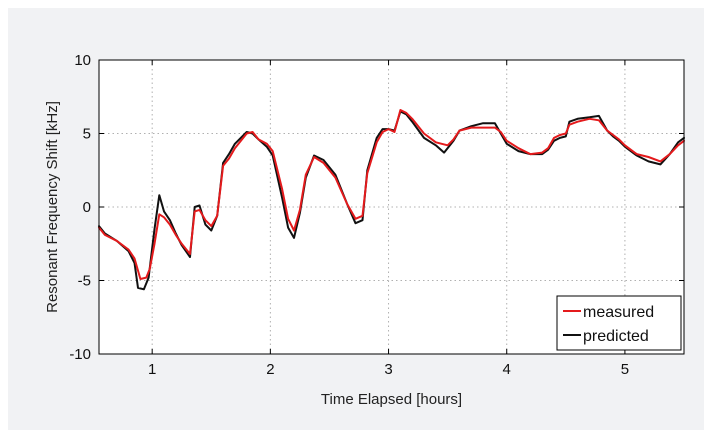  I want to click on x-tick-label: 3, so click(388, 369).